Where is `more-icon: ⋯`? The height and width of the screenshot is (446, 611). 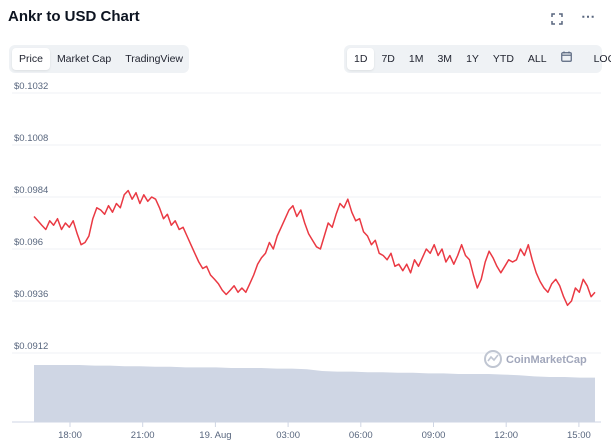
more-icon: ⋯ is located at coordinates (588, 16).